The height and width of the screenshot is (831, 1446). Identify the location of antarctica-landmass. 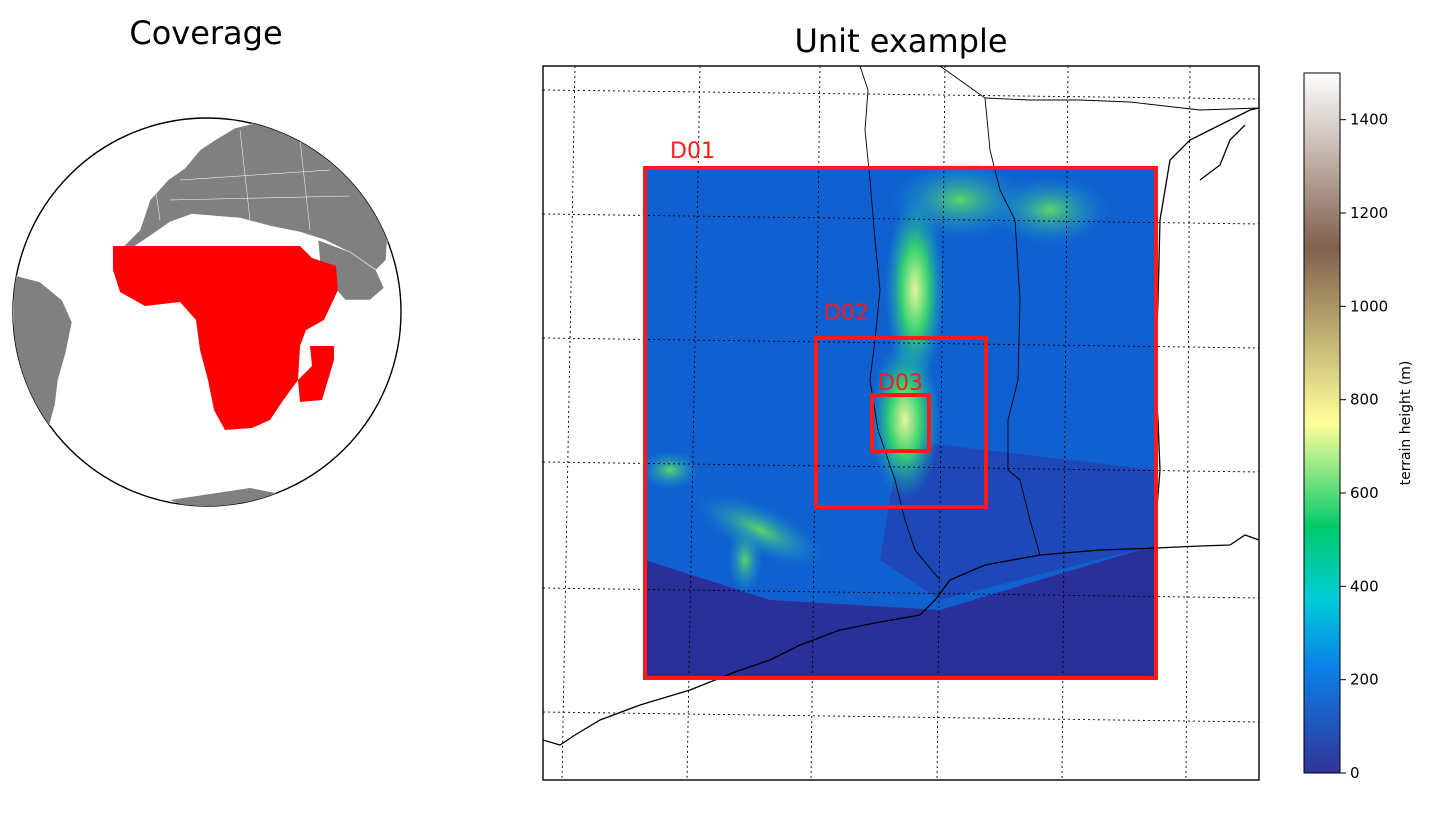
(230, 497).